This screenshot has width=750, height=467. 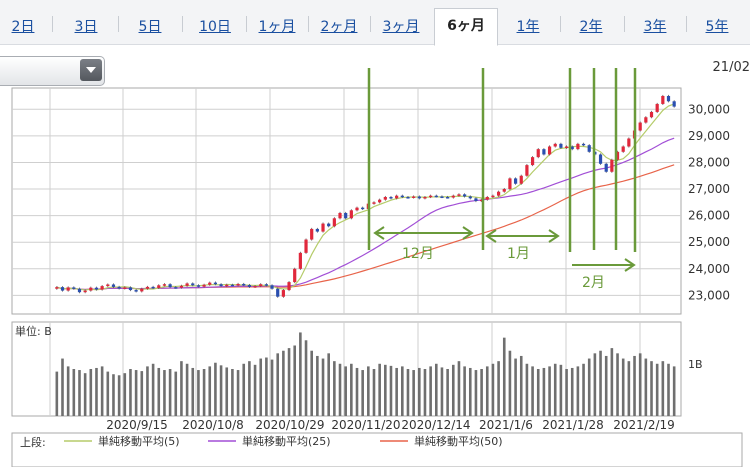 What do you see at coordinates (52, 71) in the screenshot?
I see `chart-type-select` at bounding box center [52, 71].